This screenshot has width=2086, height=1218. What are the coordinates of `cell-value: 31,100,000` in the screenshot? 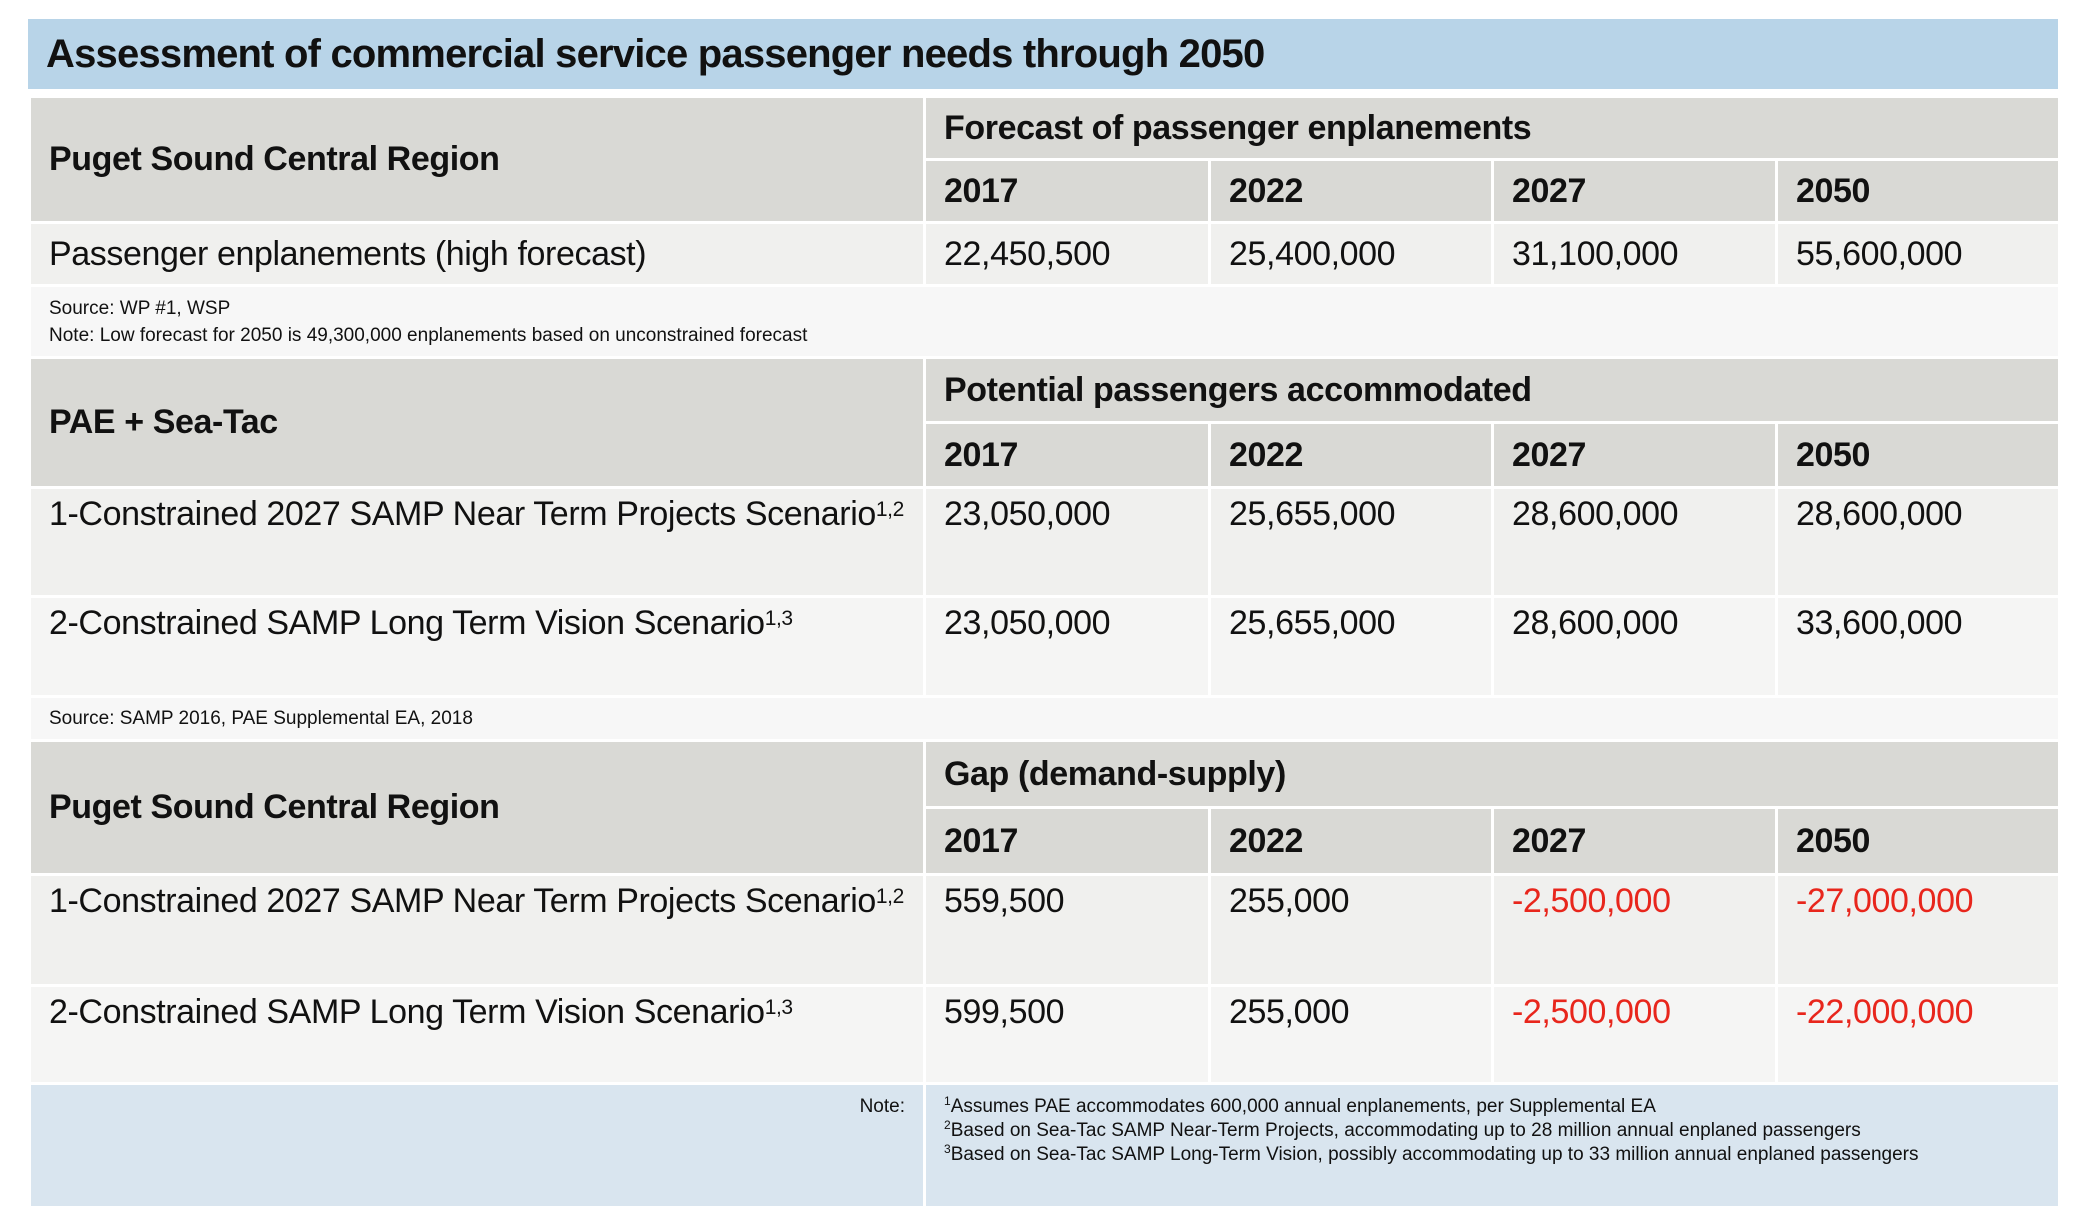 It's located at (1634, 254).